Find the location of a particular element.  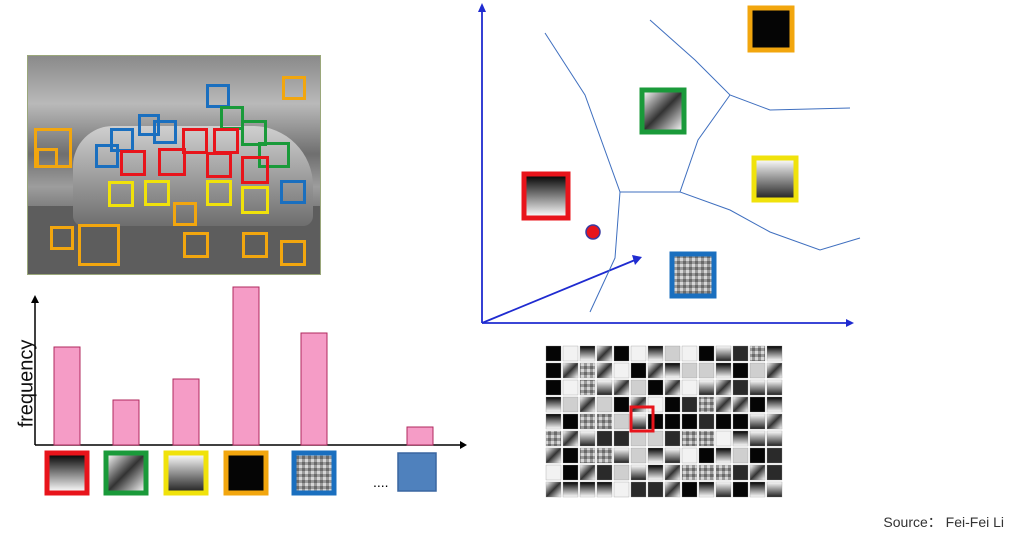

visual-word-frame is located at coordinates (67, 473).